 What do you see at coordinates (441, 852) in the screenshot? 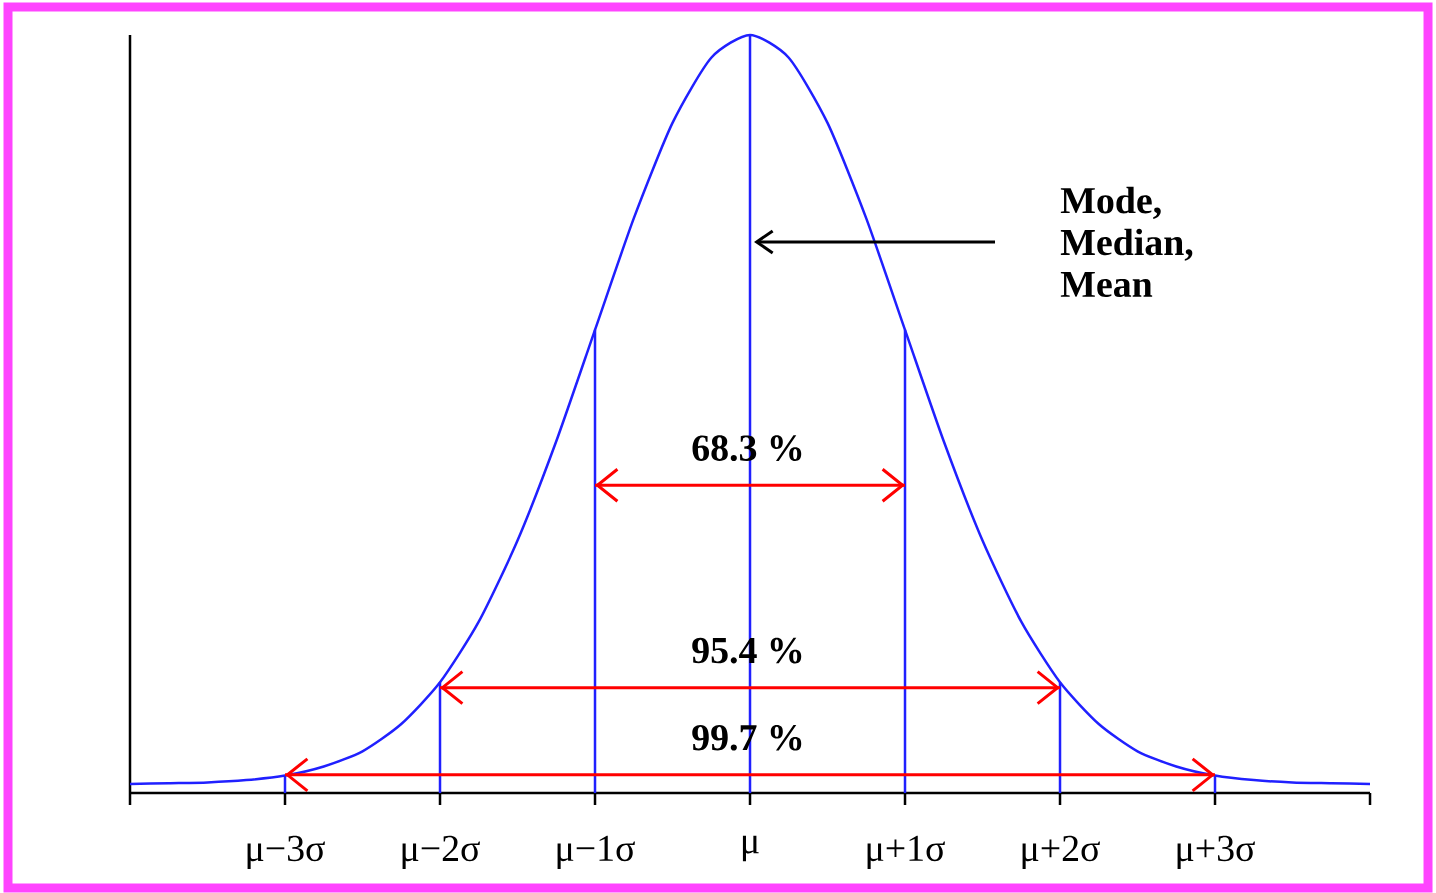
I see `x-tick-label: μ−2σ` at bounding box center [441, 852].